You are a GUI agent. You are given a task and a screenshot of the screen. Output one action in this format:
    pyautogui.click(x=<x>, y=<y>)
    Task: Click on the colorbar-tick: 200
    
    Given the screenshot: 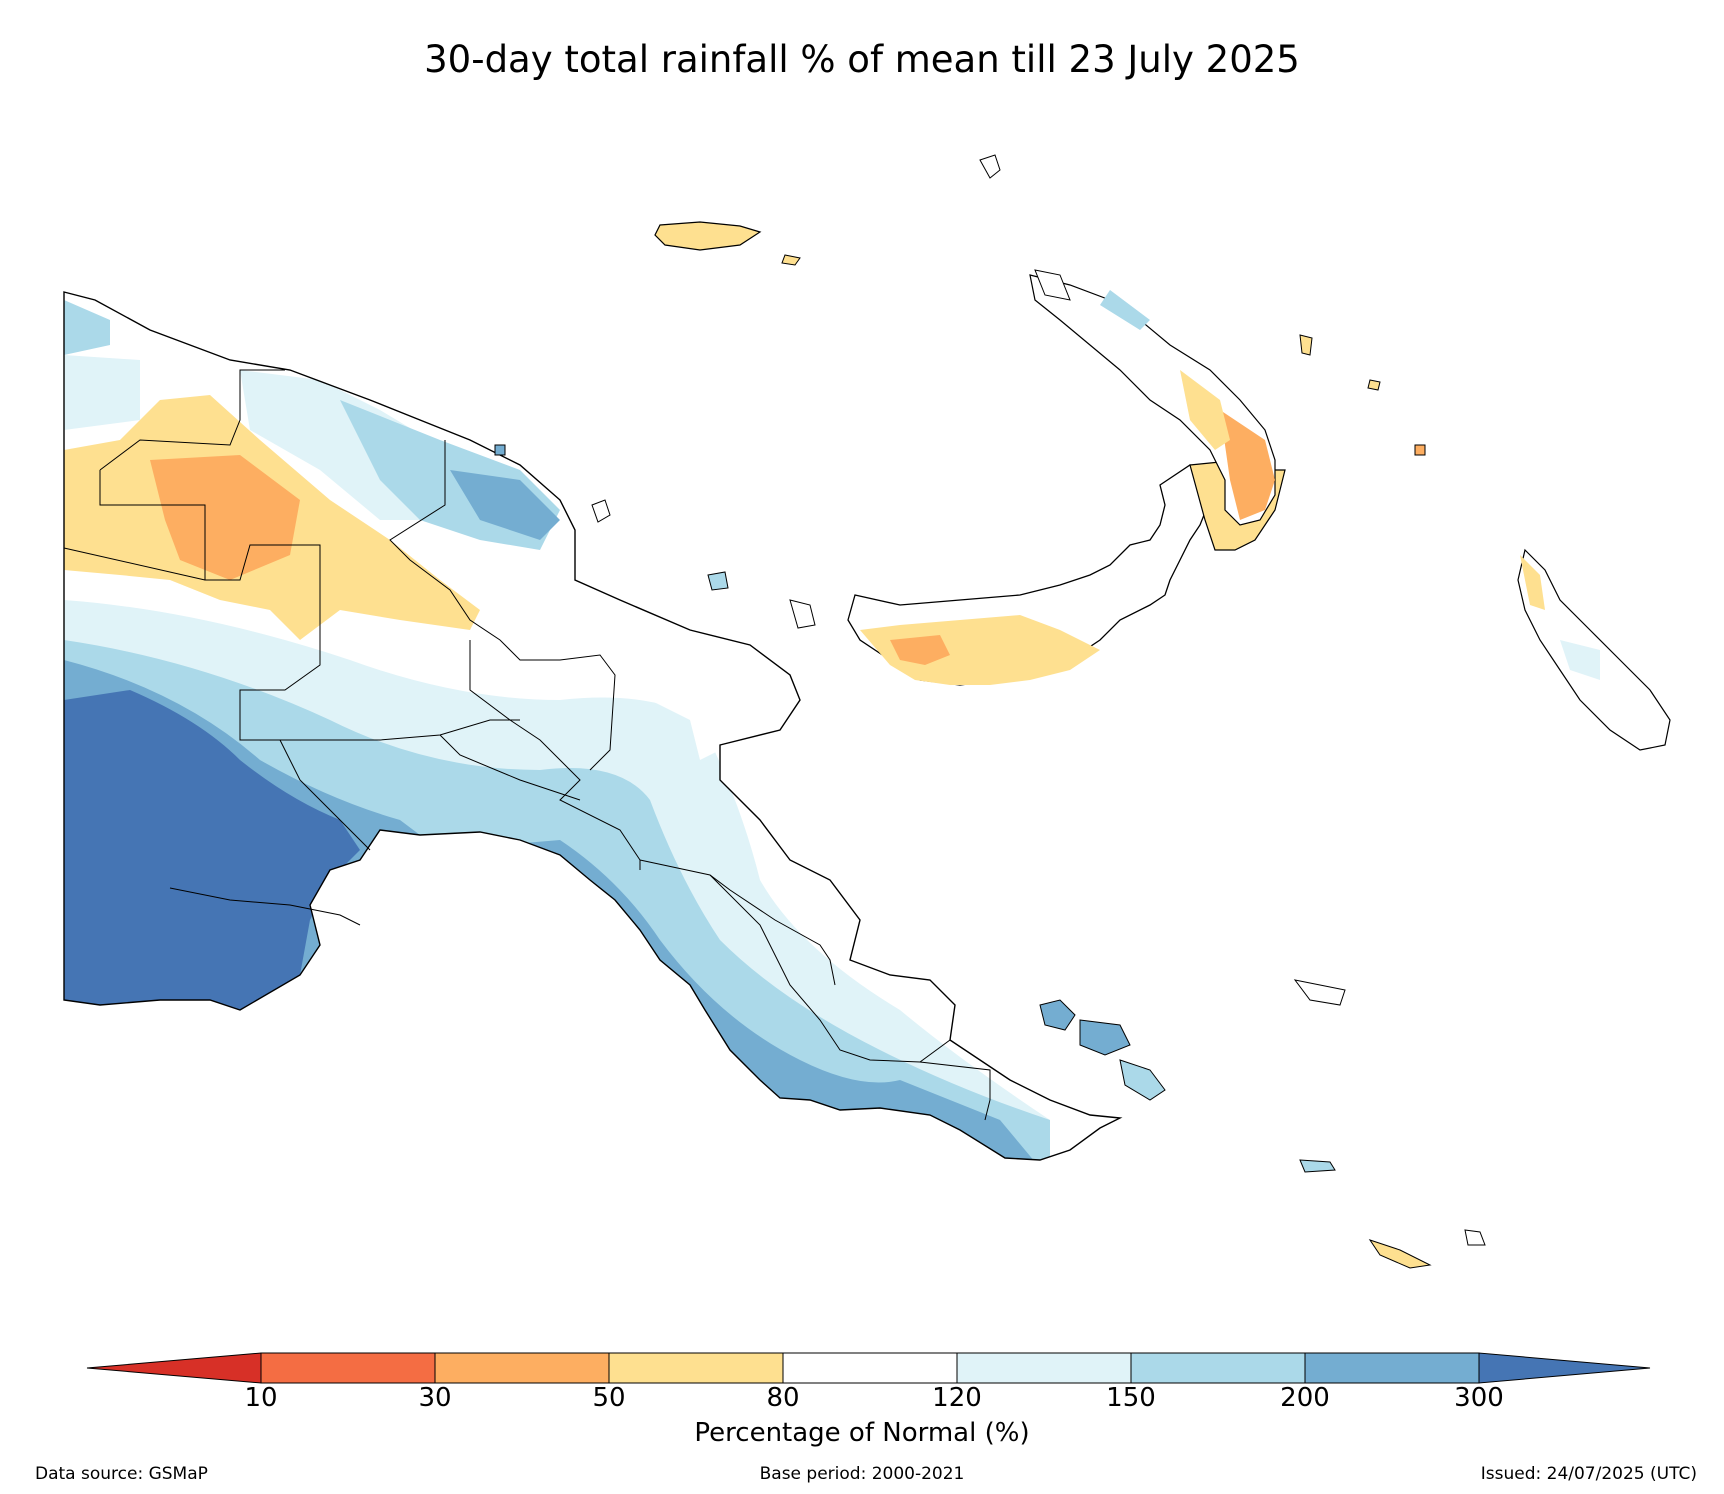 What is the action you would take?
    pyautogui.click(x=1305, y=1398)
    